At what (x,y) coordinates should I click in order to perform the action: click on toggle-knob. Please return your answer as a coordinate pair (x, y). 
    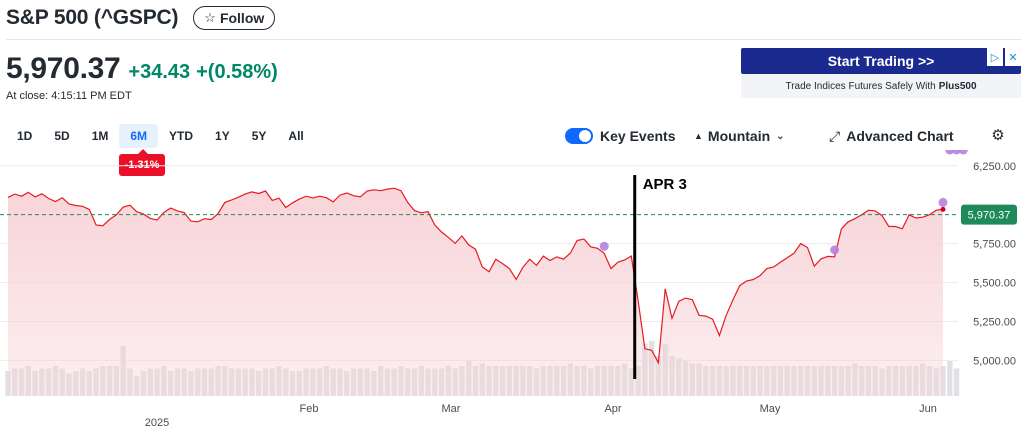
    Looking at the image, I should click on (585, 136).